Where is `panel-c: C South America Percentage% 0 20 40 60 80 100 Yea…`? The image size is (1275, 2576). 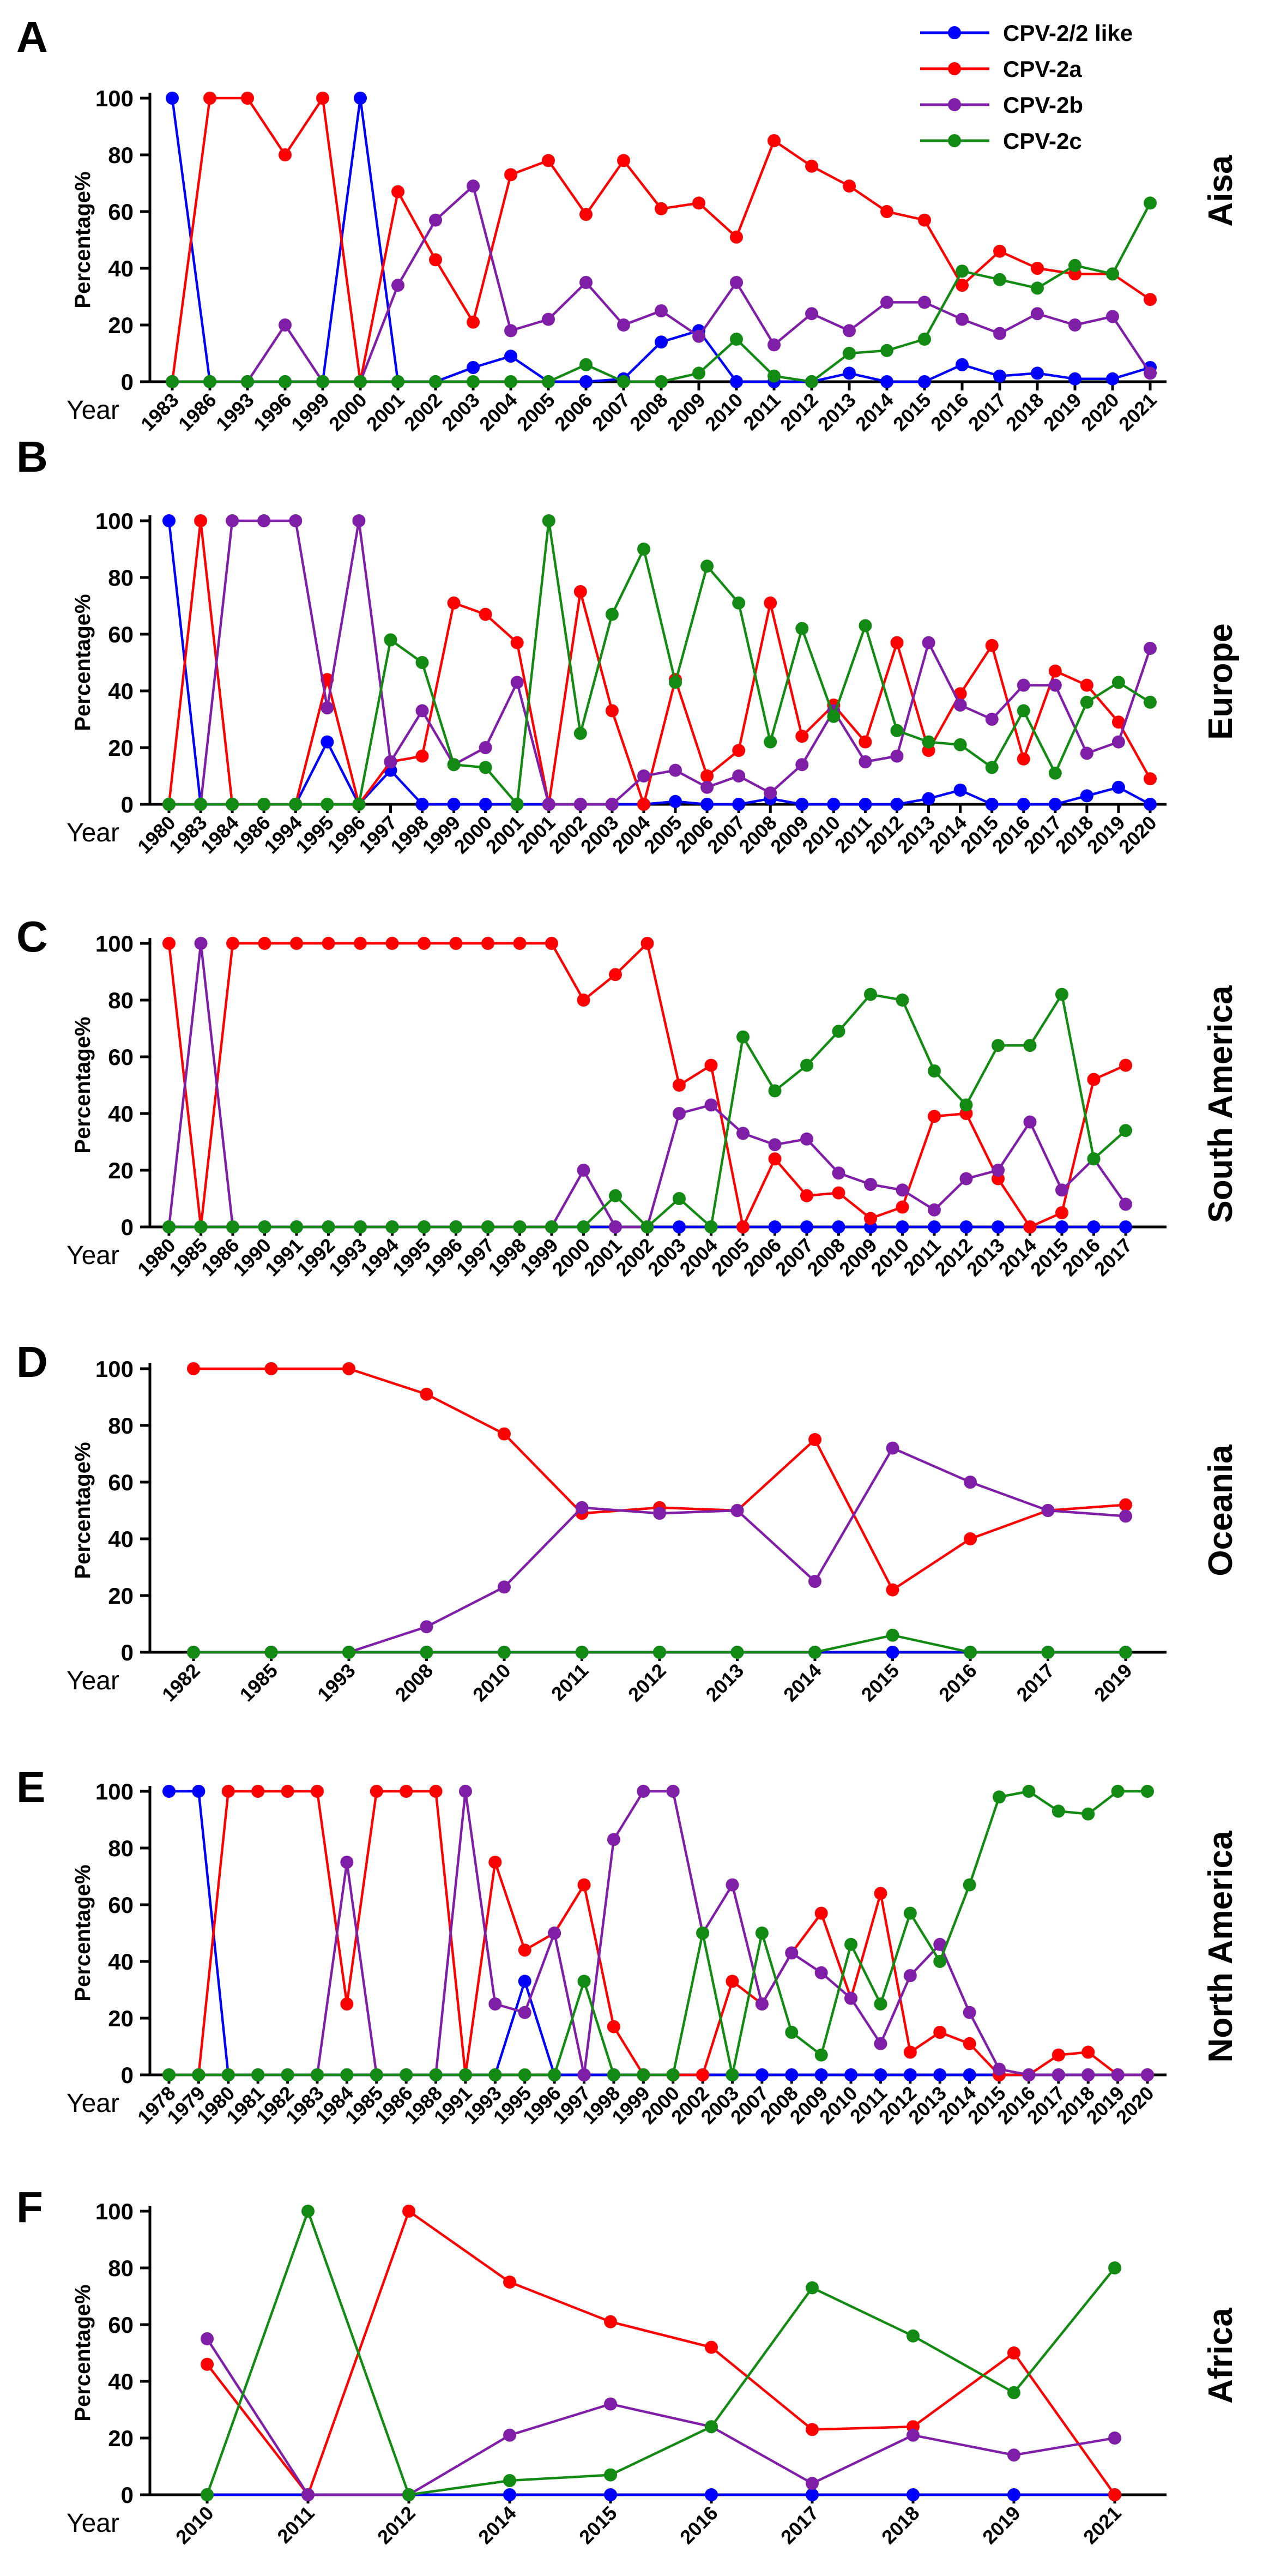 panel-c: C South America Percentage% 0 20 40 60 80 100 Yea… is located at coordinates (628, 1096).